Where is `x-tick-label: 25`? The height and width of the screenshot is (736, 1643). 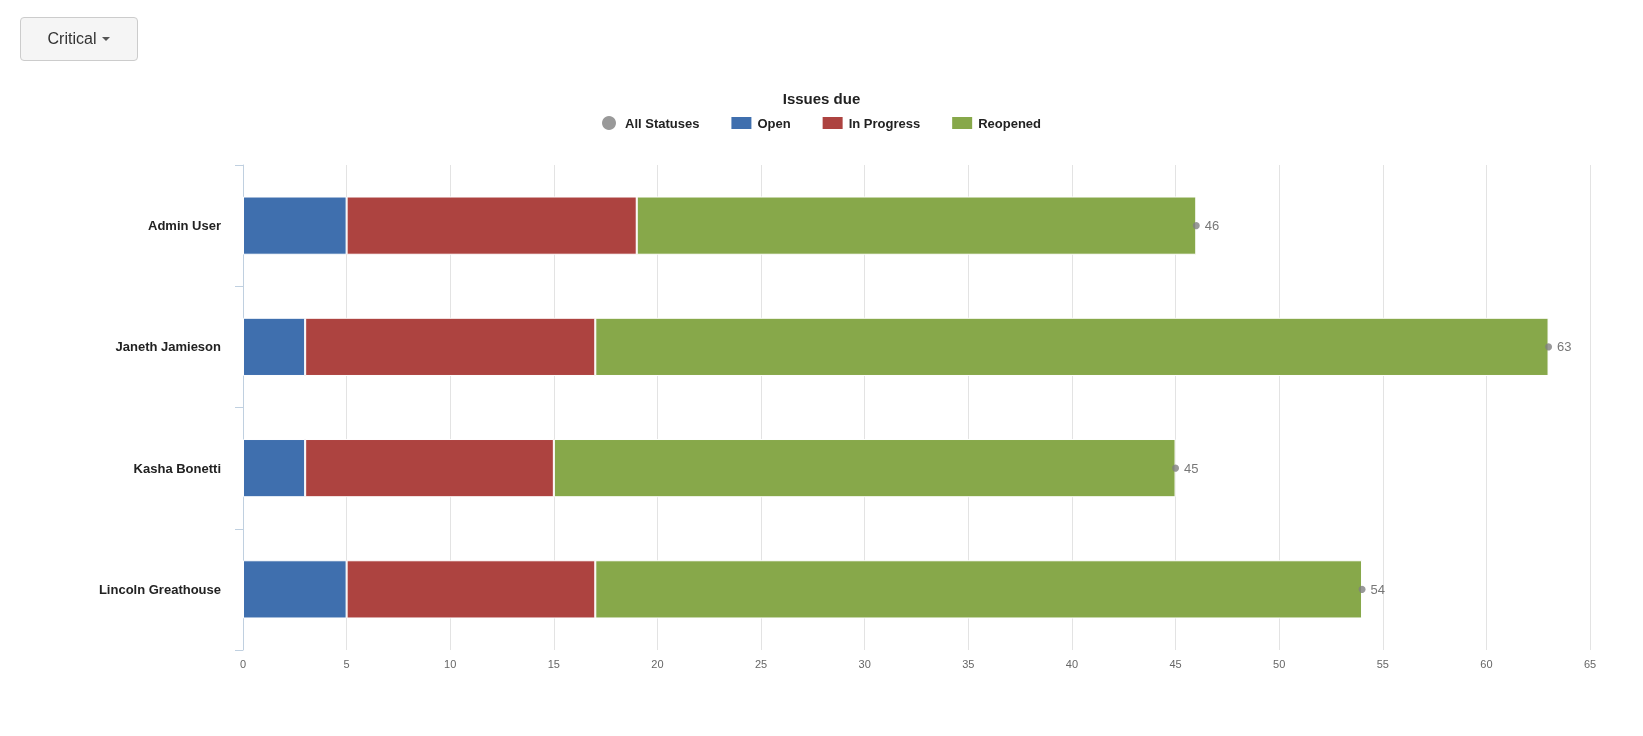
x-tick-label: 25 is located at coordinates (761, 663).